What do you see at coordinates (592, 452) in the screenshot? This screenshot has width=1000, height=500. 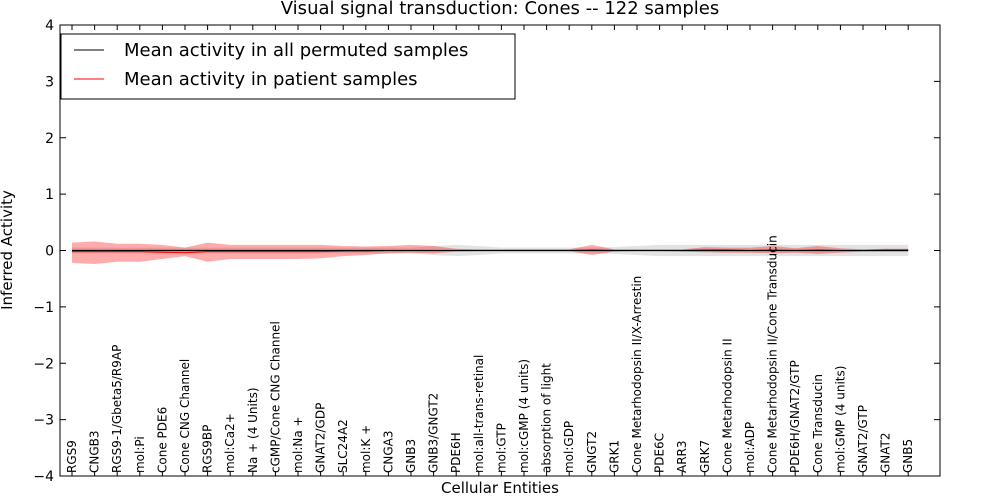 I see `x-category-label: GNGT2` at bounding box center [592, 452].